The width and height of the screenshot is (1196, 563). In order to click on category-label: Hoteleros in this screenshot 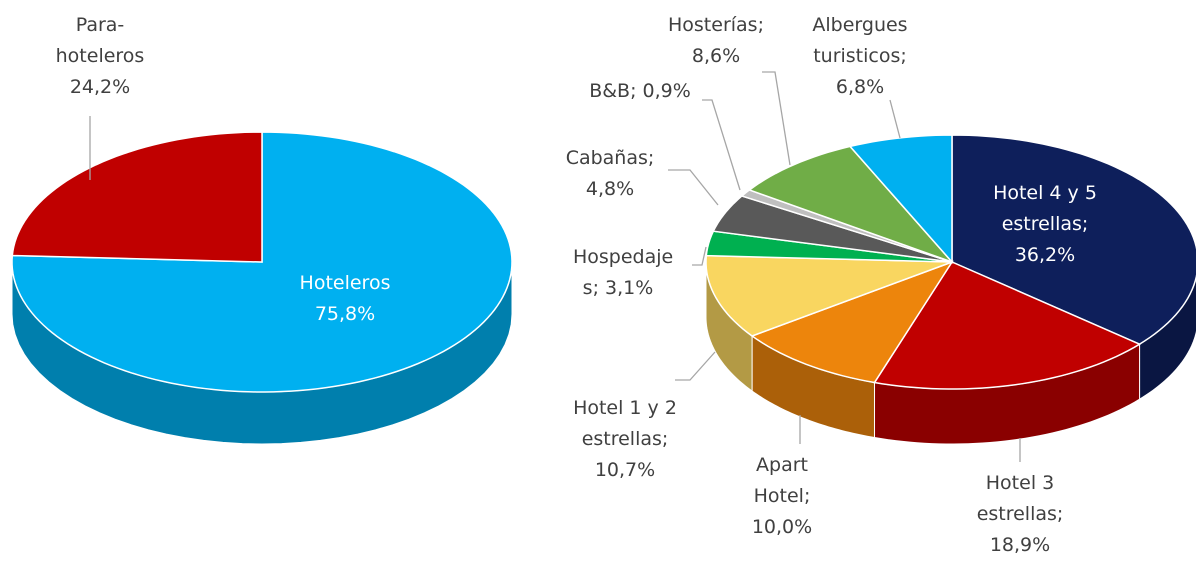, I will do `click(345, 283)`.